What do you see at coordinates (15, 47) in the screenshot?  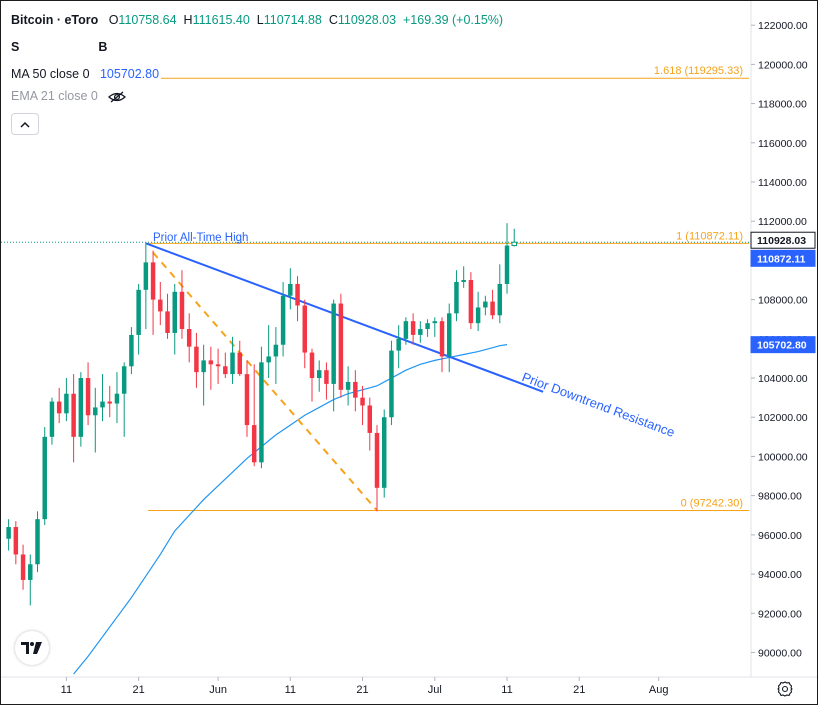 I see `sell-button: S` at bounding box center [15, 47].